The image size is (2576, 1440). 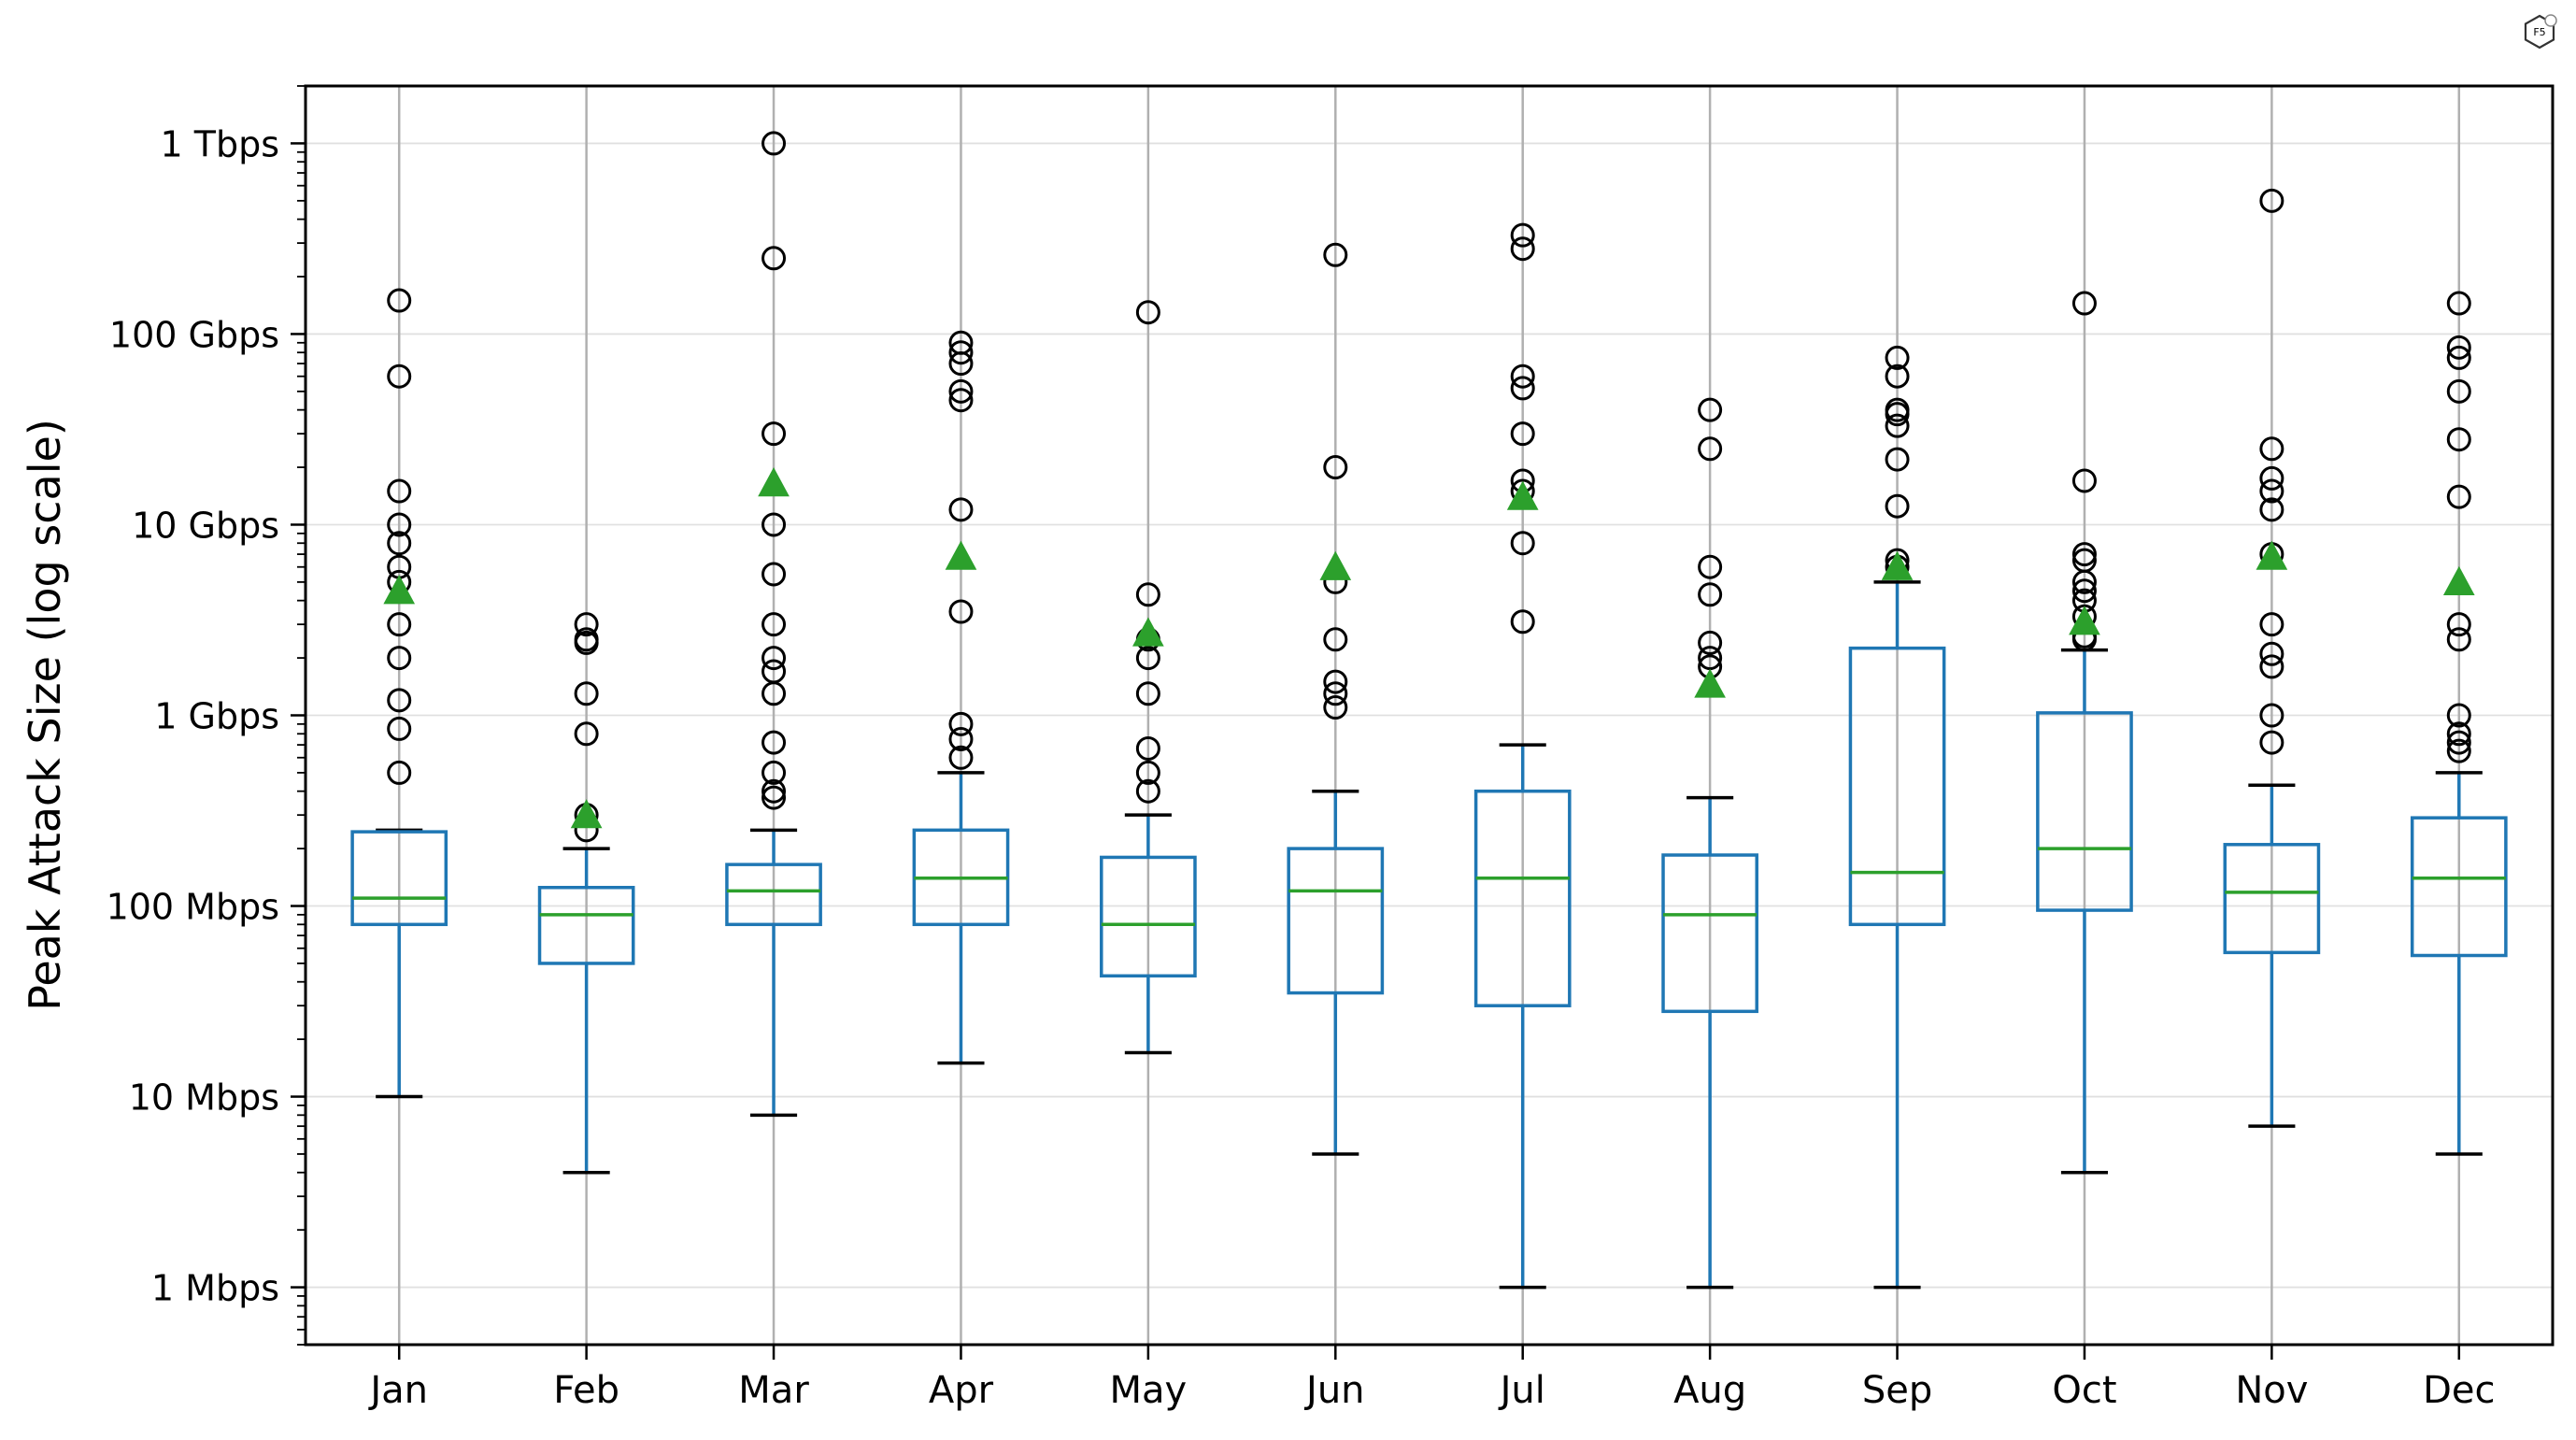 What do you see at coordinates (1148, 678) in the screenshot?
I see `box-may` at bounding box center [1148, 678].